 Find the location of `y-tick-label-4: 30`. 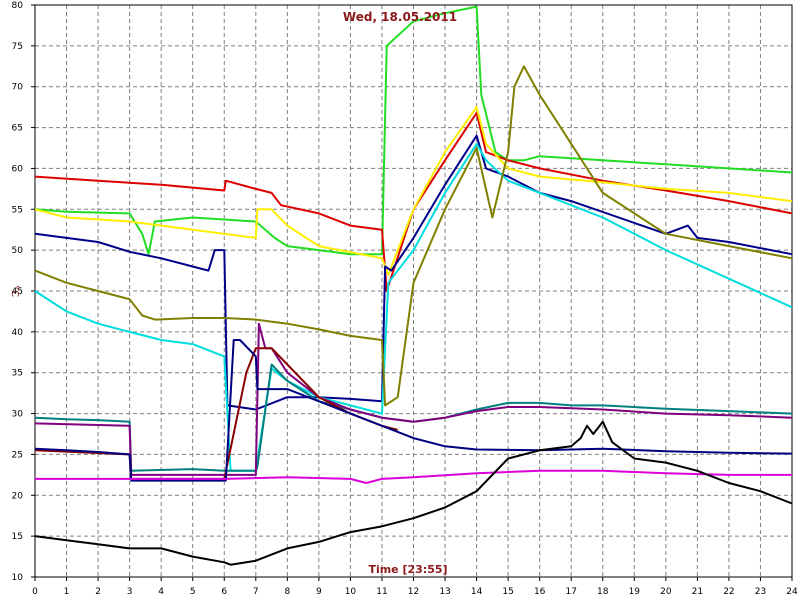

y-tick-label-4: 30 is located at coordinates (18, 415).